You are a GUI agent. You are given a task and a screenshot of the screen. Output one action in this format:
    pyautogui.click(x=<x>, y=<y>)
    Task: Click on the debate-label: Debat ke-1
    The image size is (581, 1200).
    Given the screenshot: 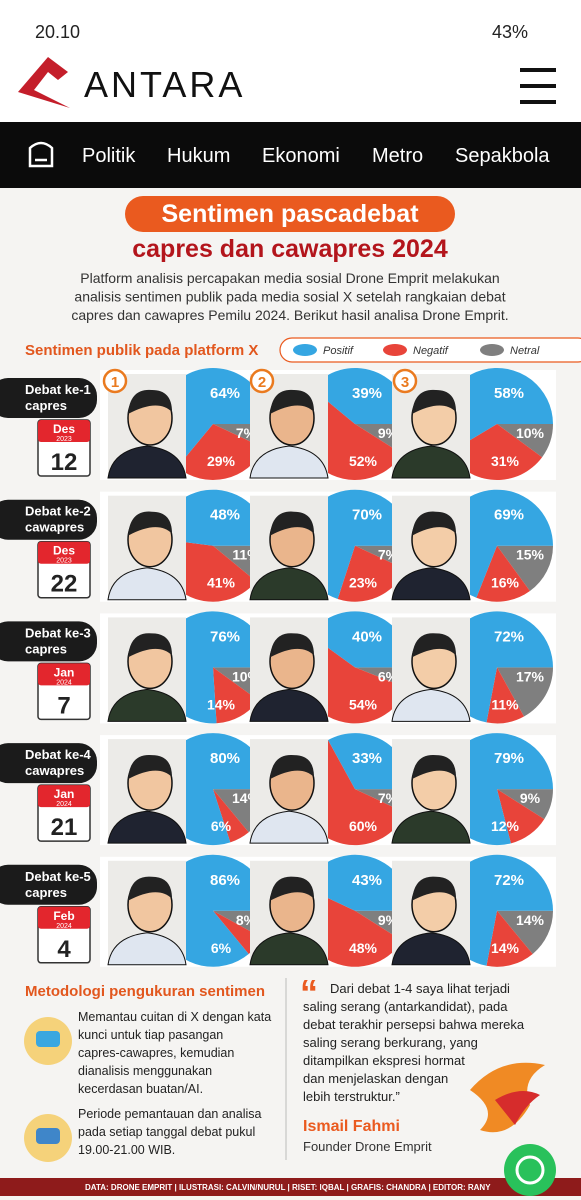 What is the action you would take?
    pyautogui.click(x=58, y=389)
    